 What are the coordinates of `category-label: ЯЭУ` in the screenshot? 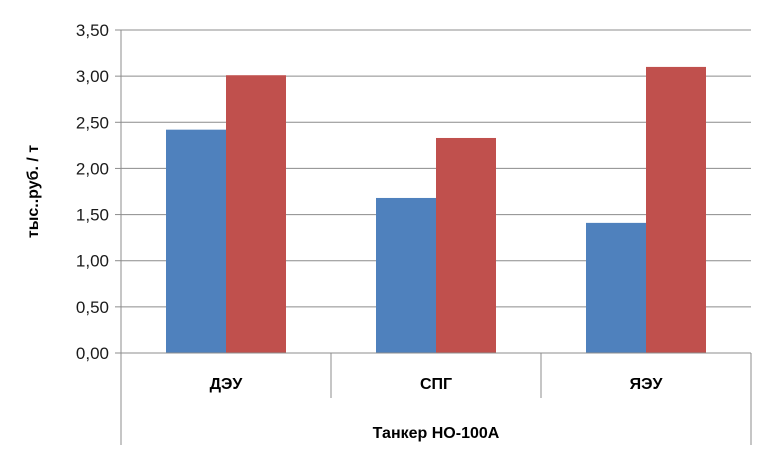 It's located at (647, 384).